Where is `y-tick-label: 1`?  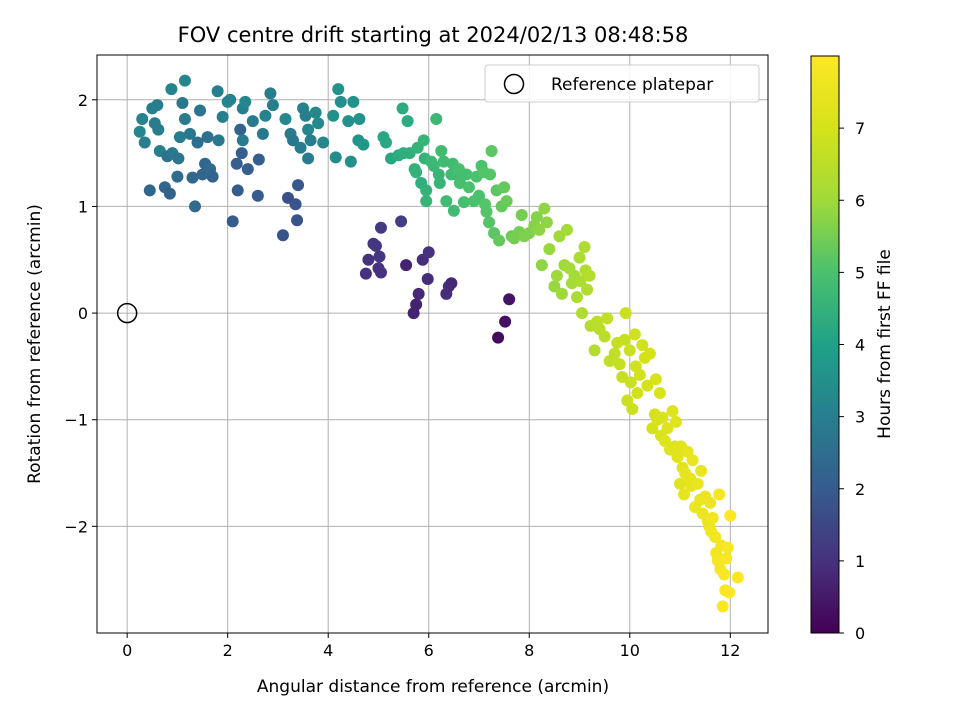
y-tick-label: 1 is located at coordinates (83, 206).